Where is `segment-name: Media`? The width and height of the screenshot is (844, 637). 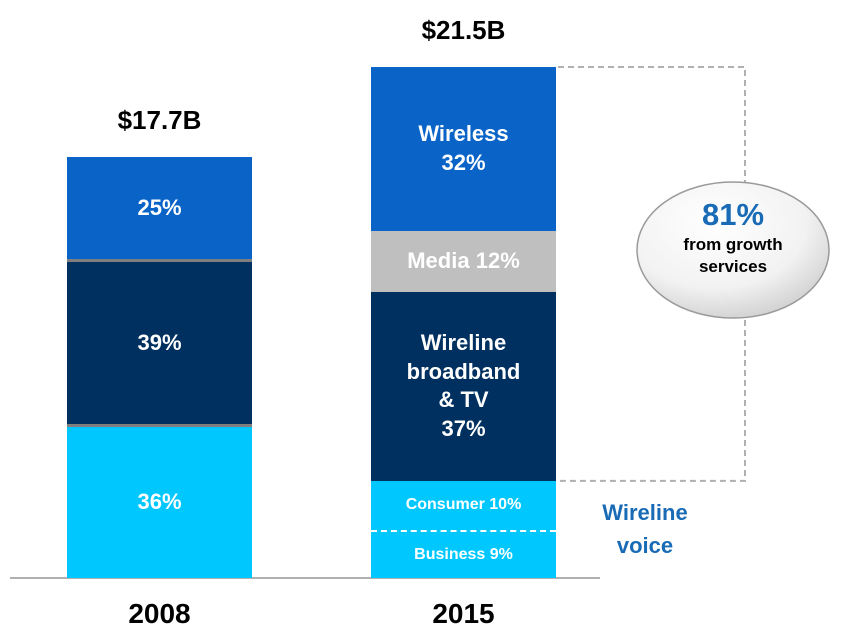 segment-name: Media is located at coordinates (438, 260).